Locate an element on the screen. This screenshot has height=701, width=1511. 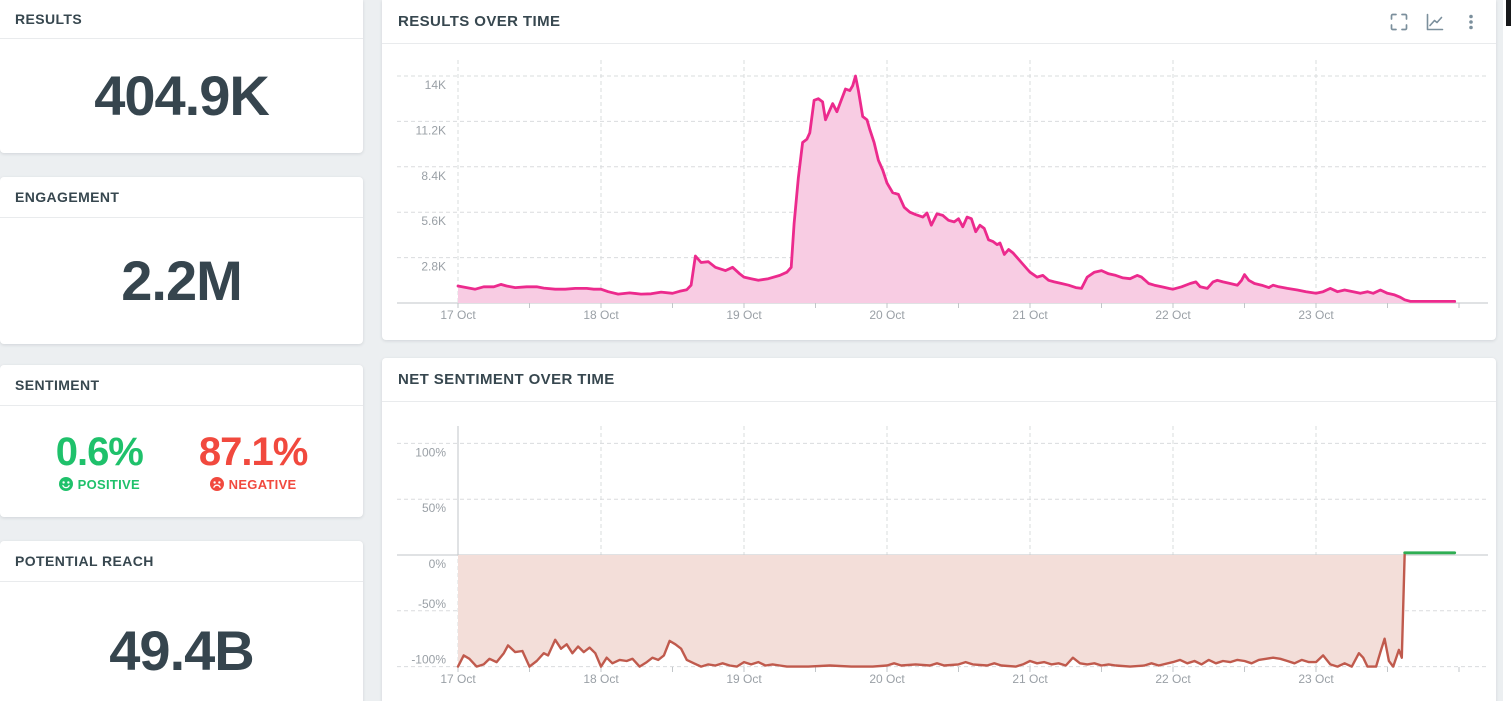
sentiment-positive-value: 0.6% is located at coordinates (99, 451).